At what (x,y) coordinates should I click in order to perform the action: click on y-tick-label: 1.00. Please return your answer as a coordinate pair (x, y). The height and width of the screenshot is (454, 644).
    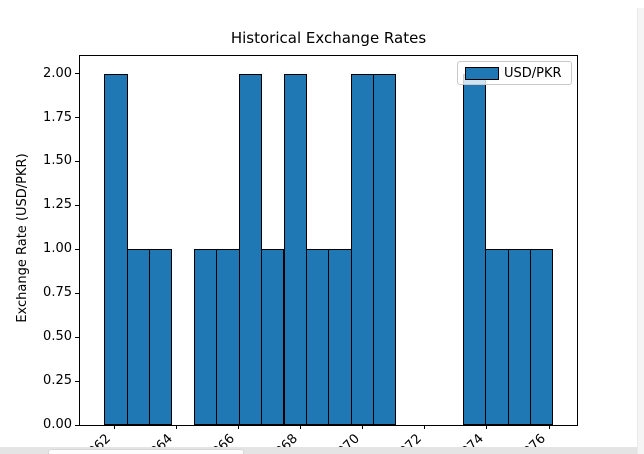
    Looking at the image, I should click on (57, 249).